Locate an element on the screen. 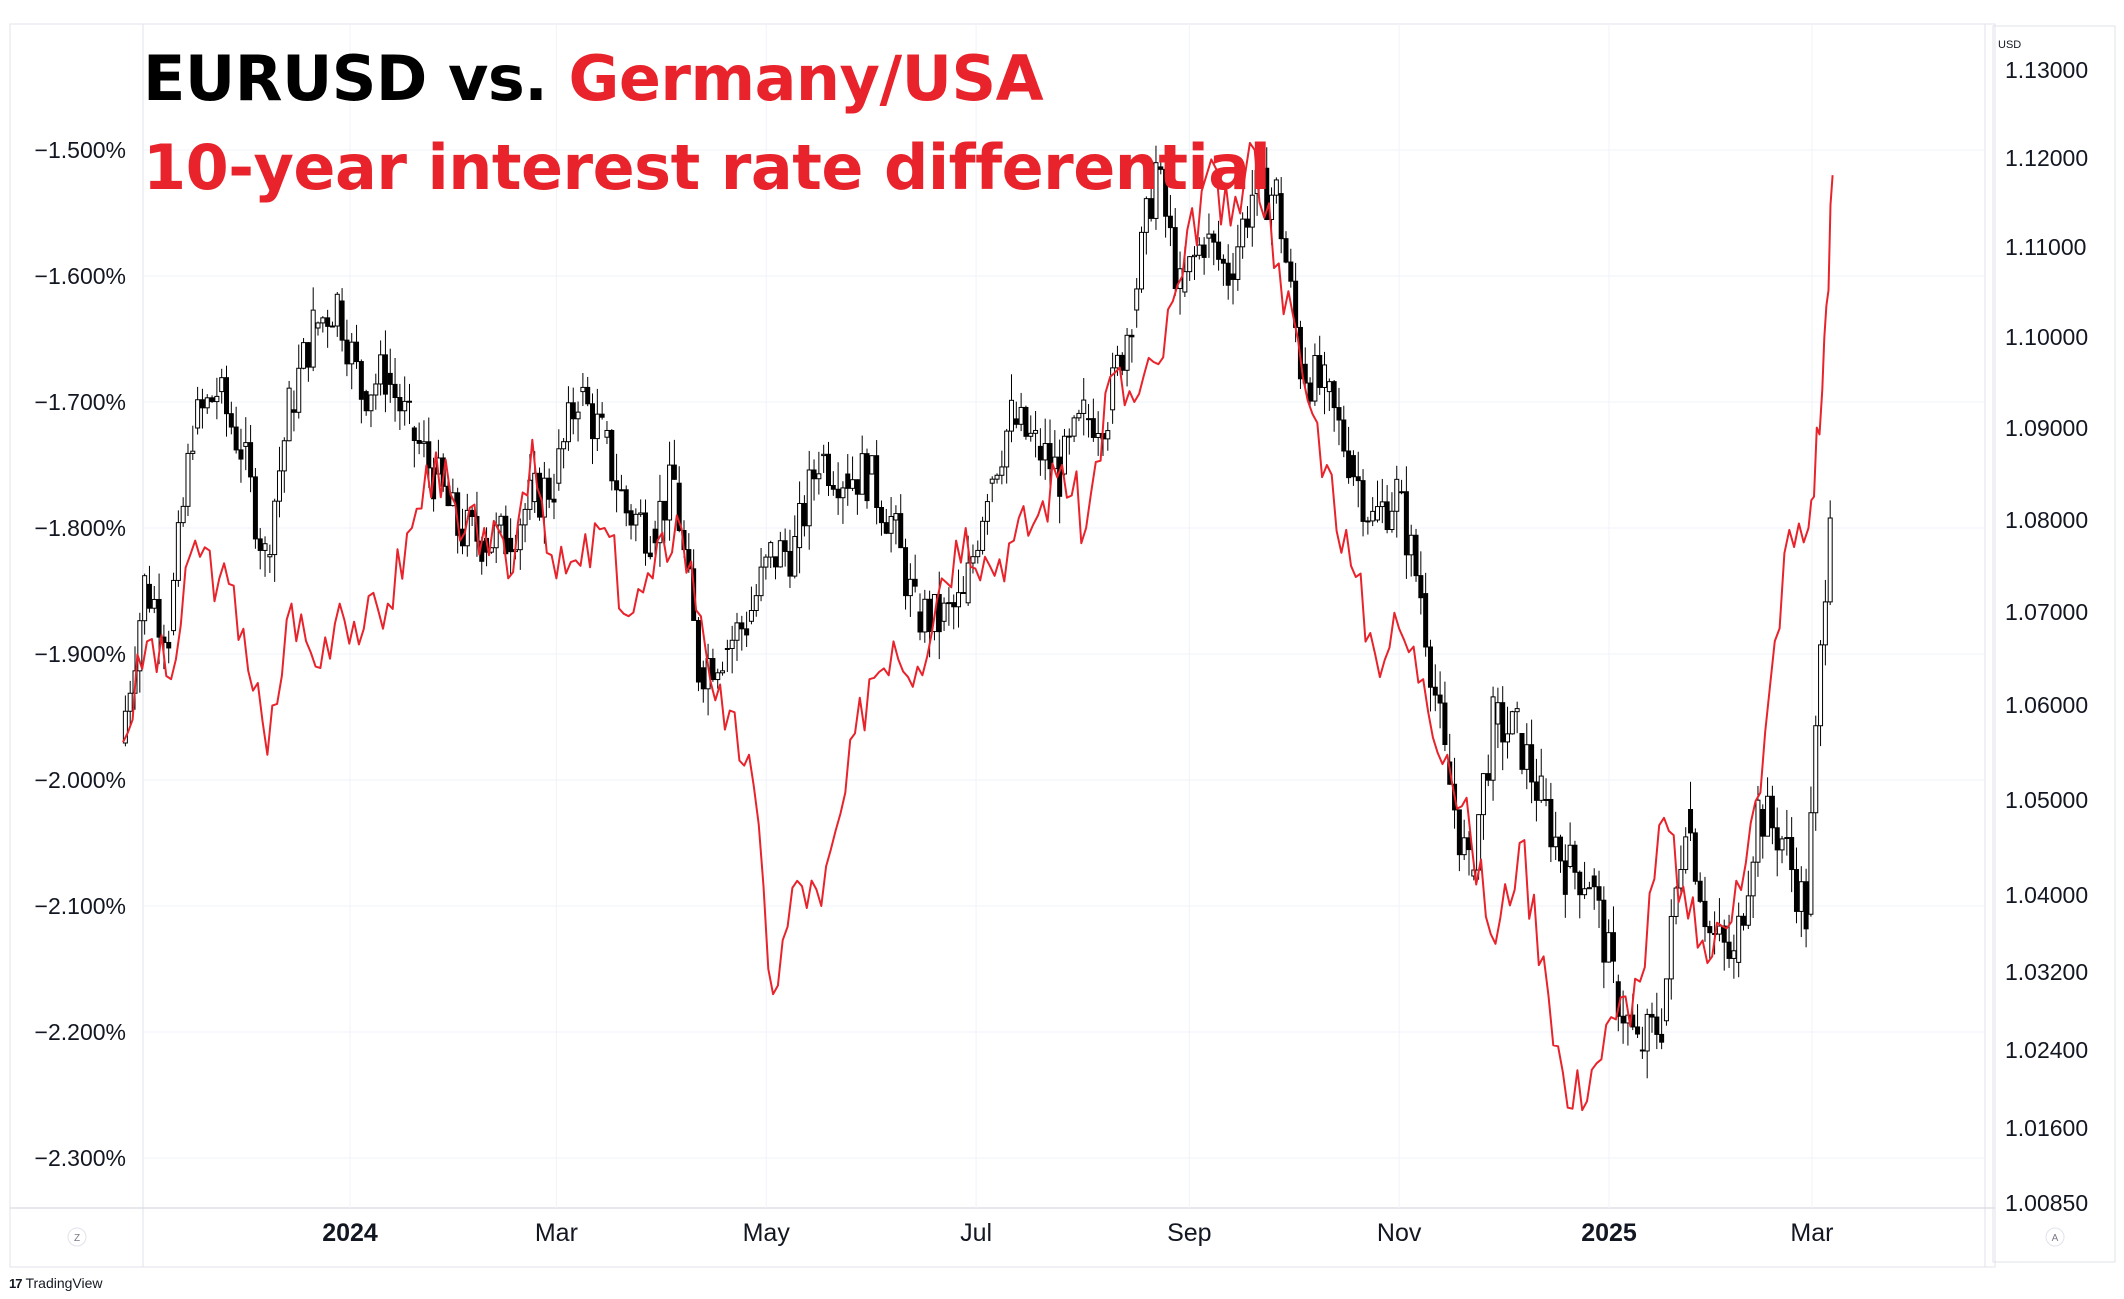  time-axis: 2024 Mar May Jul Sep Nov 2025 Mar is located at coordinates (1077, 1233).